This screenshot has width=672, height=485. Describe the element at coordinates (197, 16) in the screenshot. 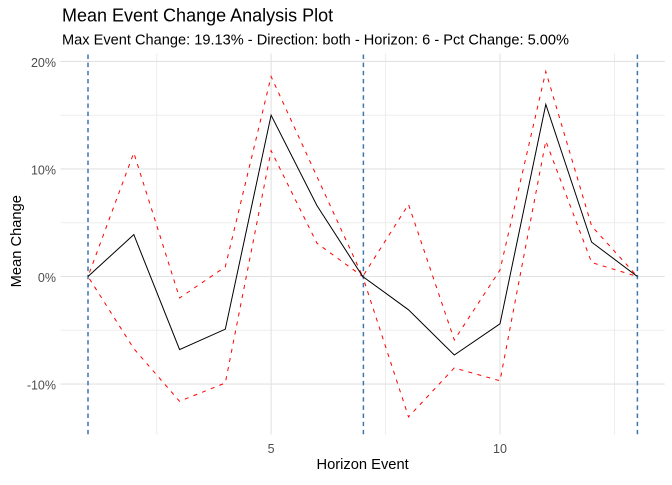

I see `svg-text:Mean Event Change Analysis Plo: Mean Event Change Analysis Plot` at that location.